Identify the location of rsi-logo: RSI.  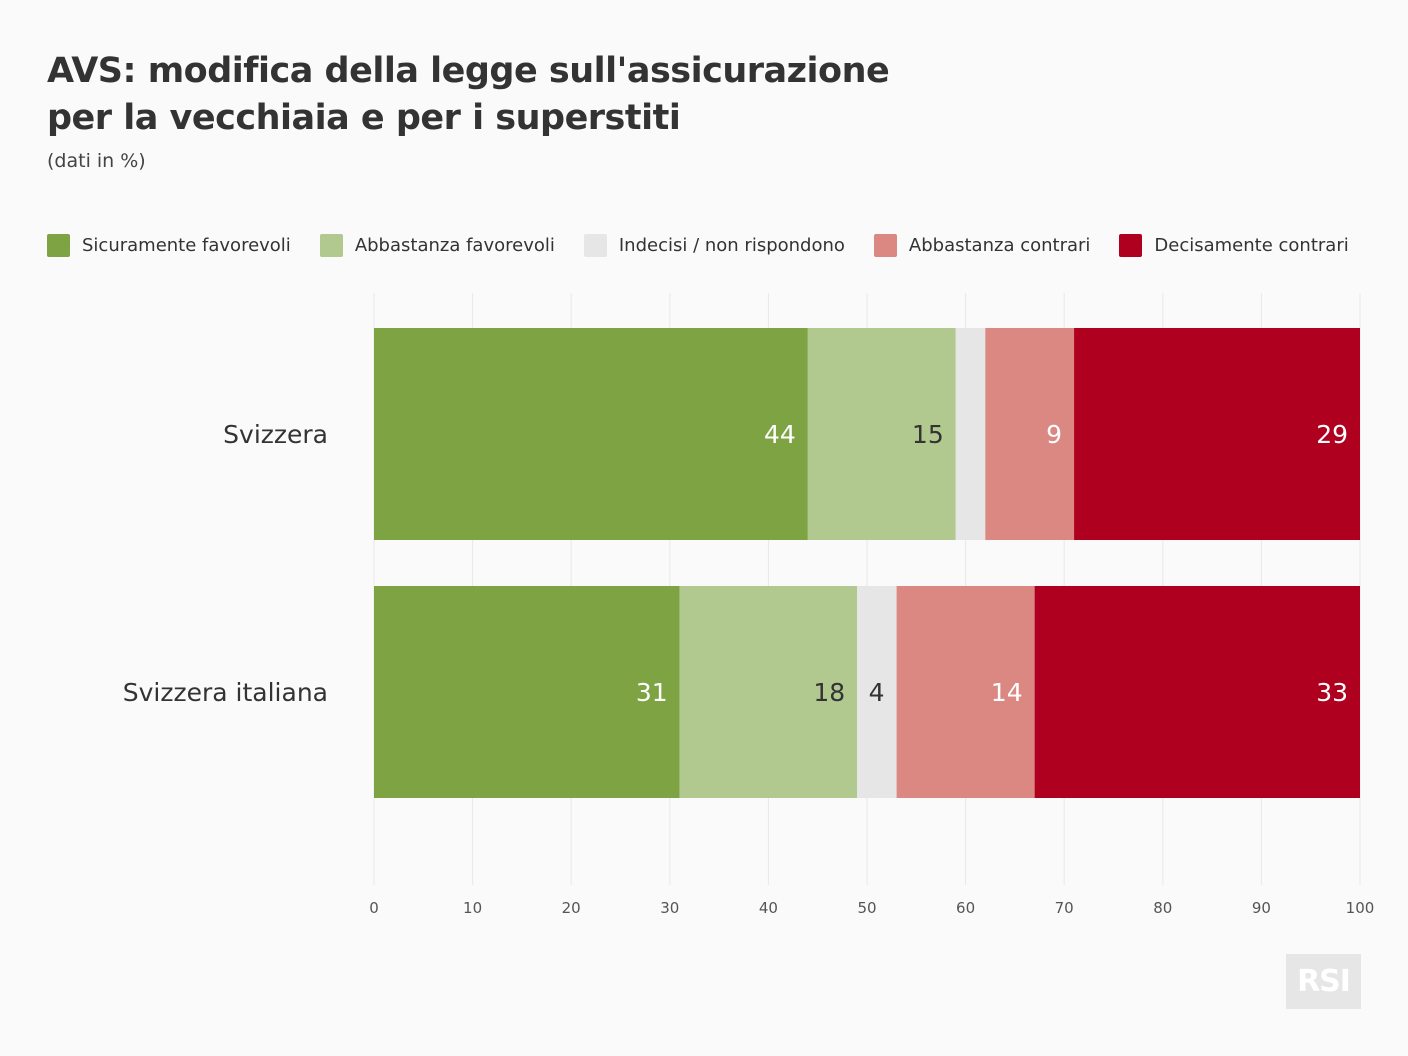
(1323, 981).